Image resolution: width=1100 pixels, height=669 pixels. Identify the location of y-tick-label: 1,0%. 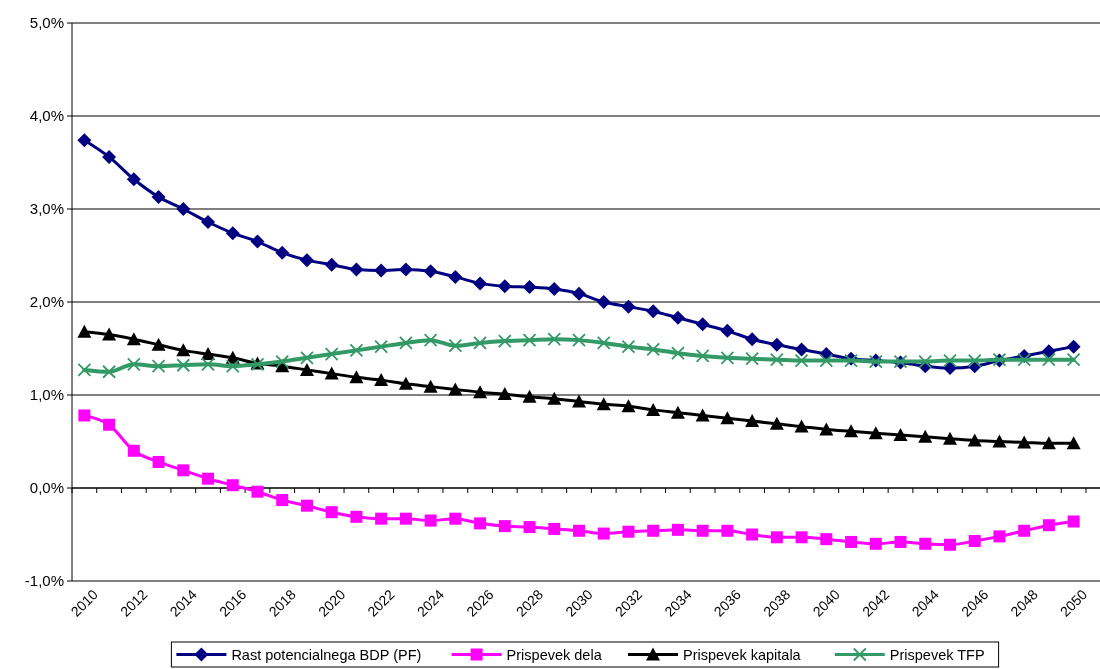
(46, 395).